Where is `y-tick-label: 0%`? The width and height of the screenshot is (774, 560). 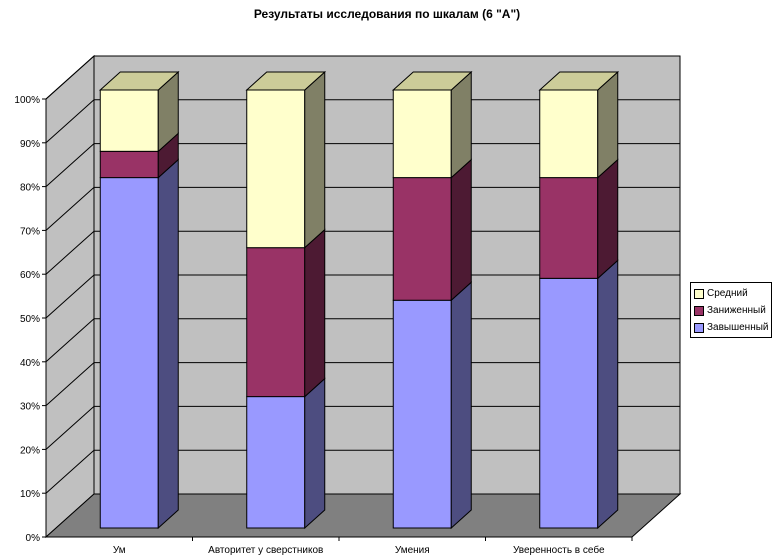 y-tick-label: 0% is located at coordinates (33, 538).